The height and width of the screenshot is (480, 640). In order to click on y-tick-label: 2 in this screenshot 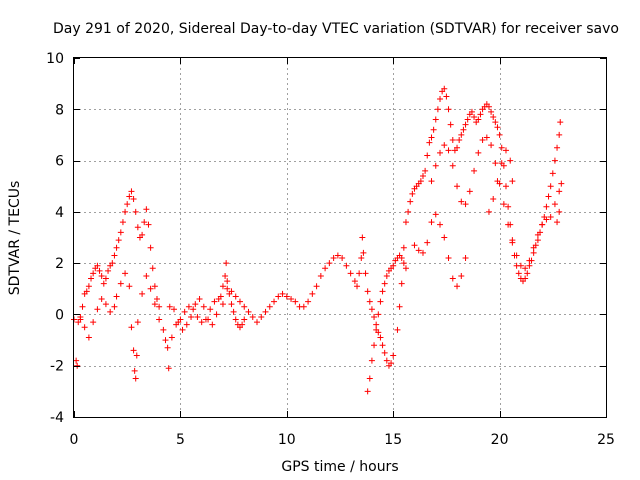, I will do `click(59, 264)`.